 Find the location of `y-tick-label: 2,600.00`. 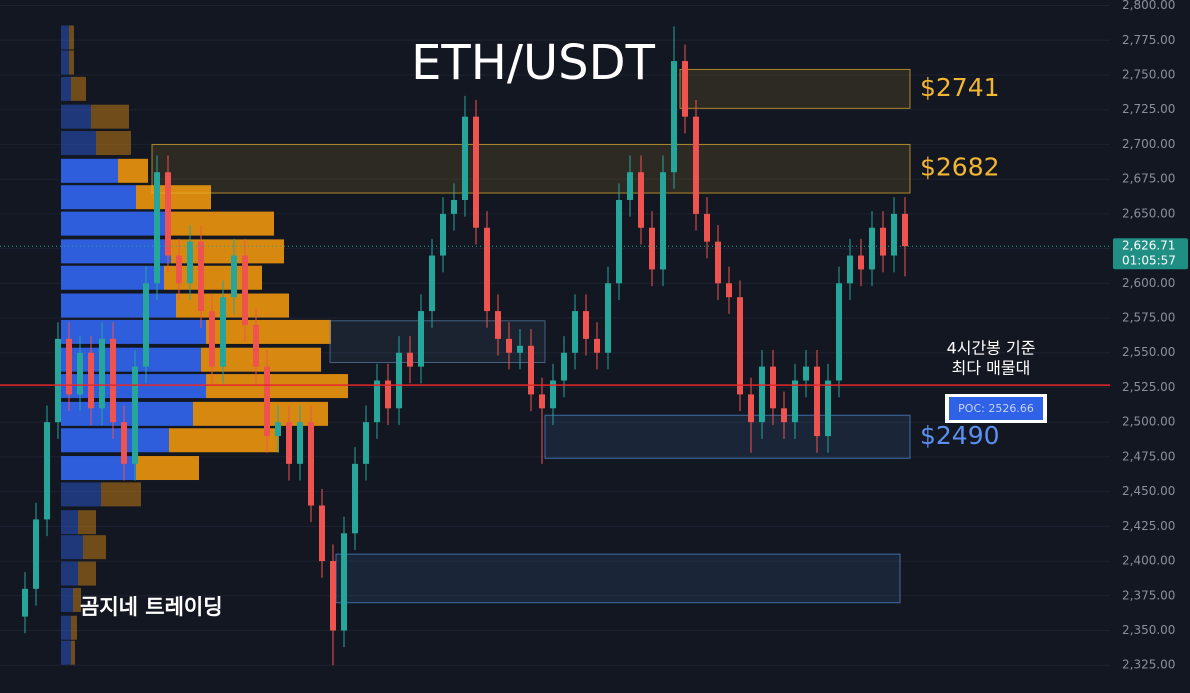

y-tick-label: 2,600.00 is located at coordinates (1148, 283).